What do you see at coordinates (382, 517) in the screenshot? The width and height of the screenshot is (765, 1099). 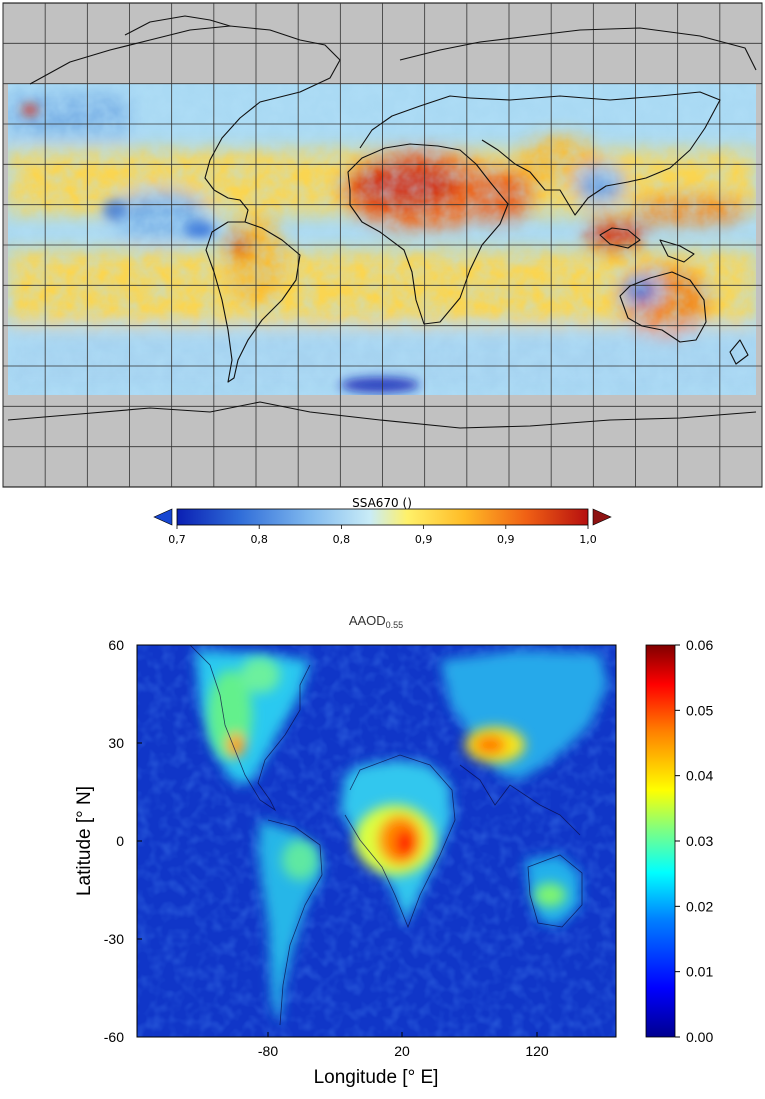 I see `ssa-colorbar-gradient` at bounding box center [382, 517].